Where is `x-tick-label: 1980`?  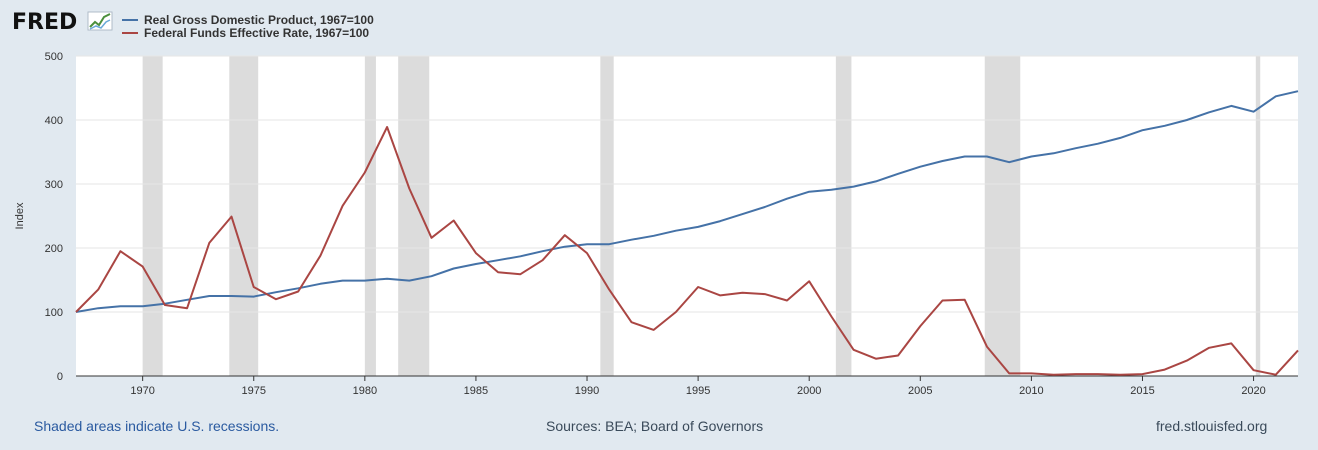
x-tick-label: 1980 is located at coordinates (365, 391).